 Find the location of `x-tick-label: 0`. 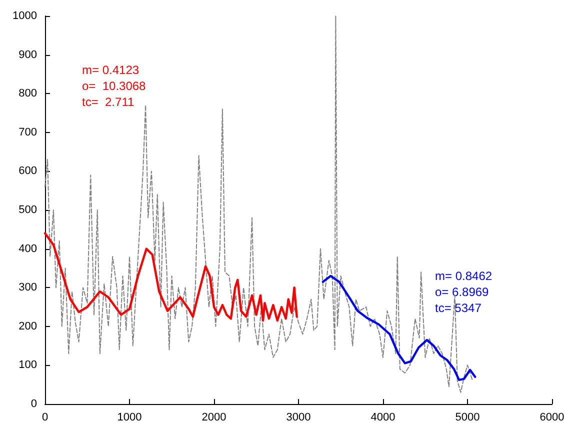

x-tick-label: 0 is located at coordinates (45, 417).